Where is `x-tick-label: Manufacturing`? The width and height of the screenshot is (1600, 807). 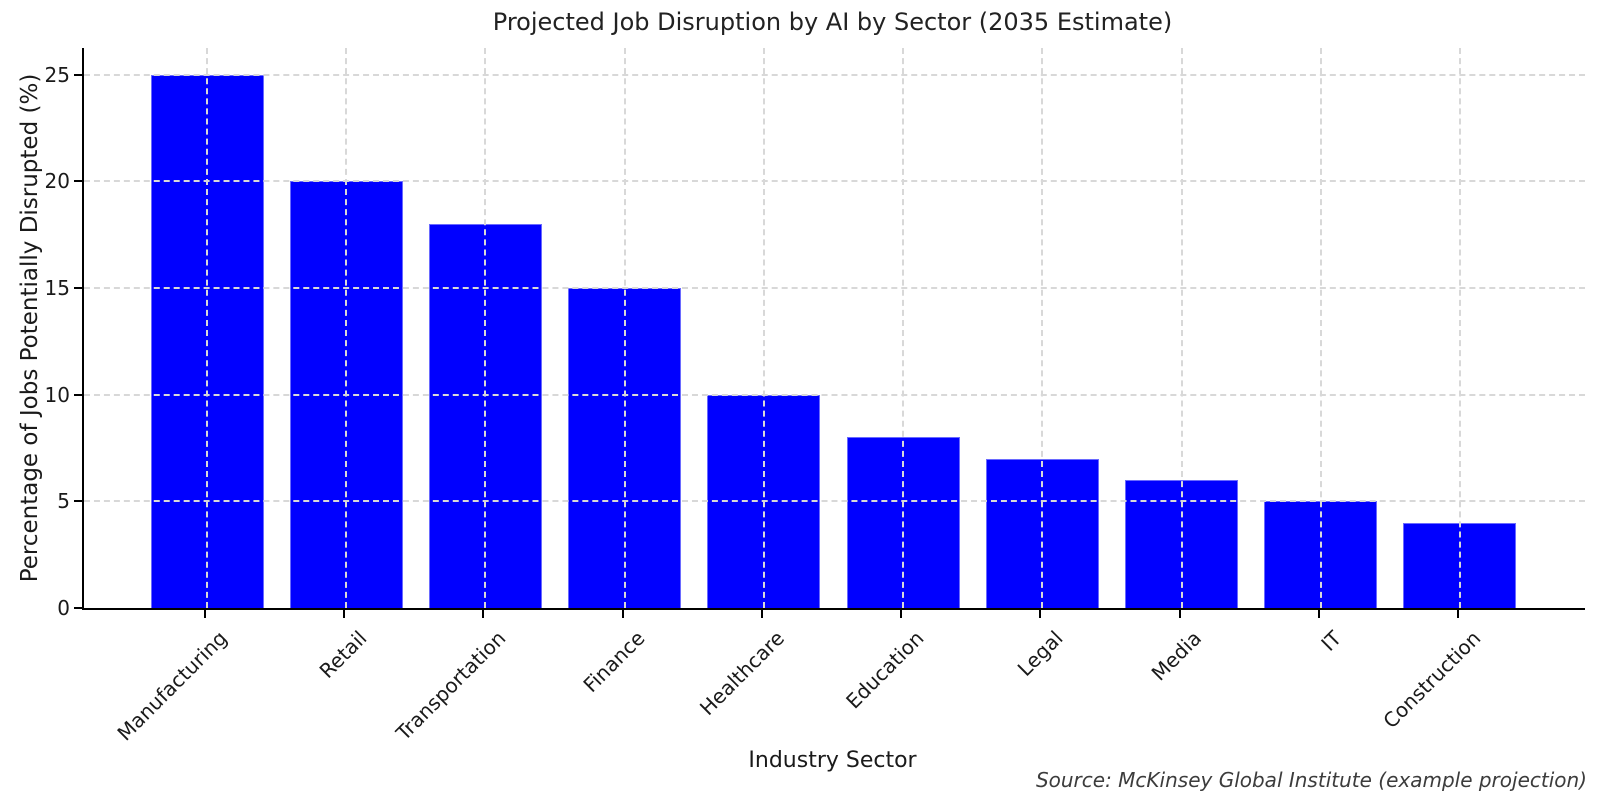 x-tick-label: Manufacturing is located at coordinates (172, 686).